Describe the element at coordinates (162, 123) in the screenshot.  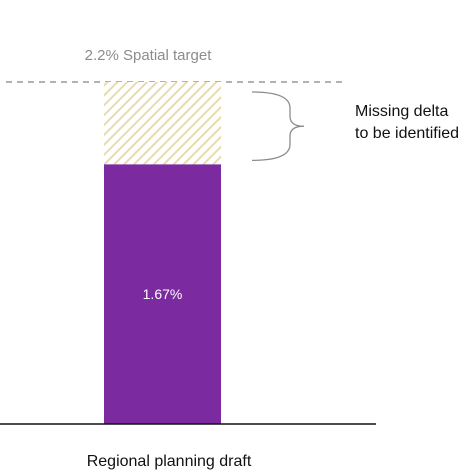
I see `missing-delta-segment` at that location.